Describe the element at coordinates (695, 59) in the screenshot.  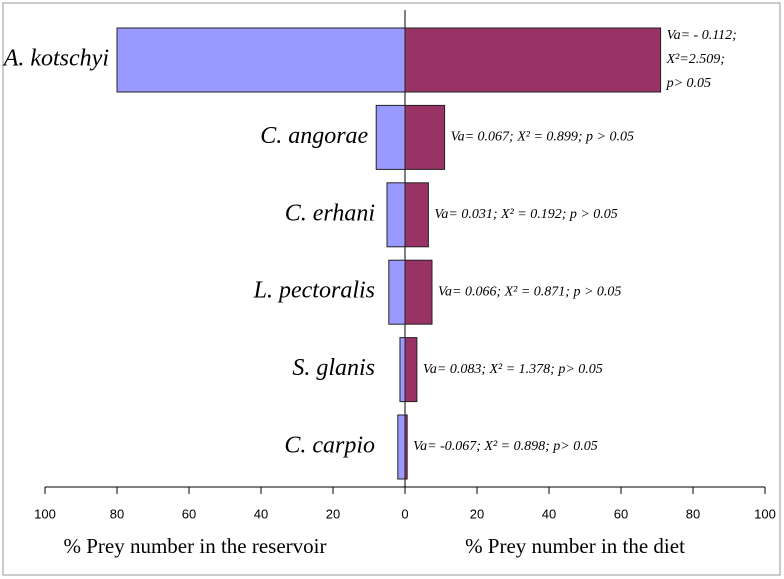
I see `annotation: X²=2.509;` at that location.